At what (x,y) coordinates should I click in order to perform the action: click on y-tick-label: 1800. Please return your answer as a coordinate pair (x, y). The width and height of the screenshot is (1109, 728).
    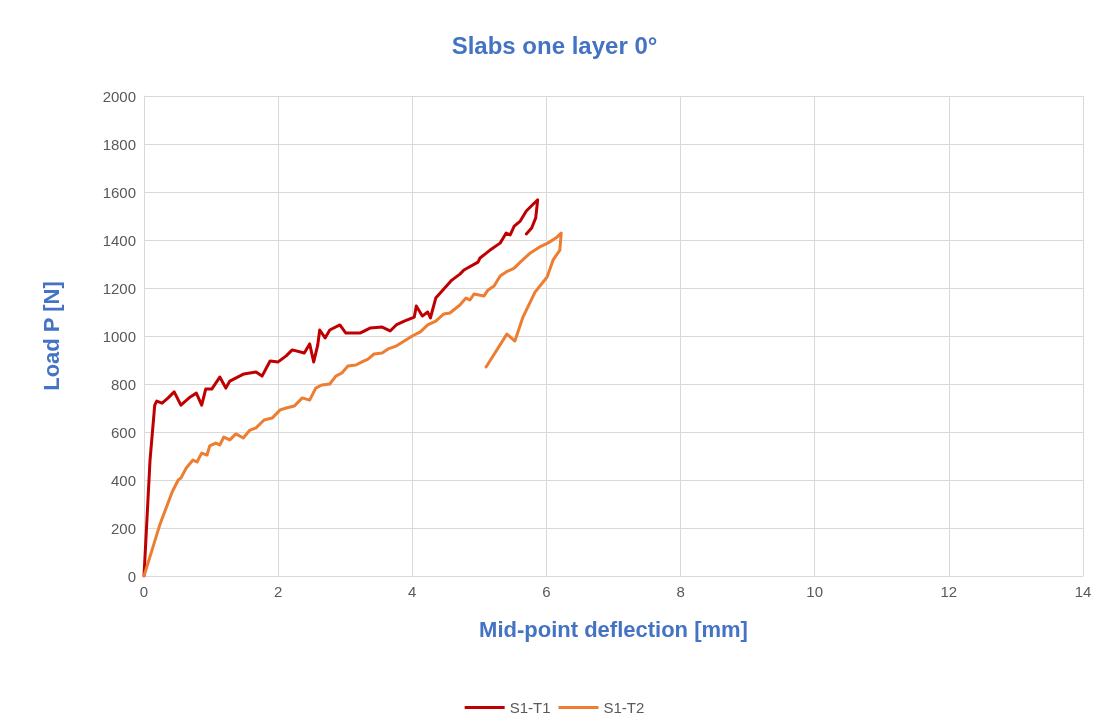
    Looking at the image, I should click on (119, 144).